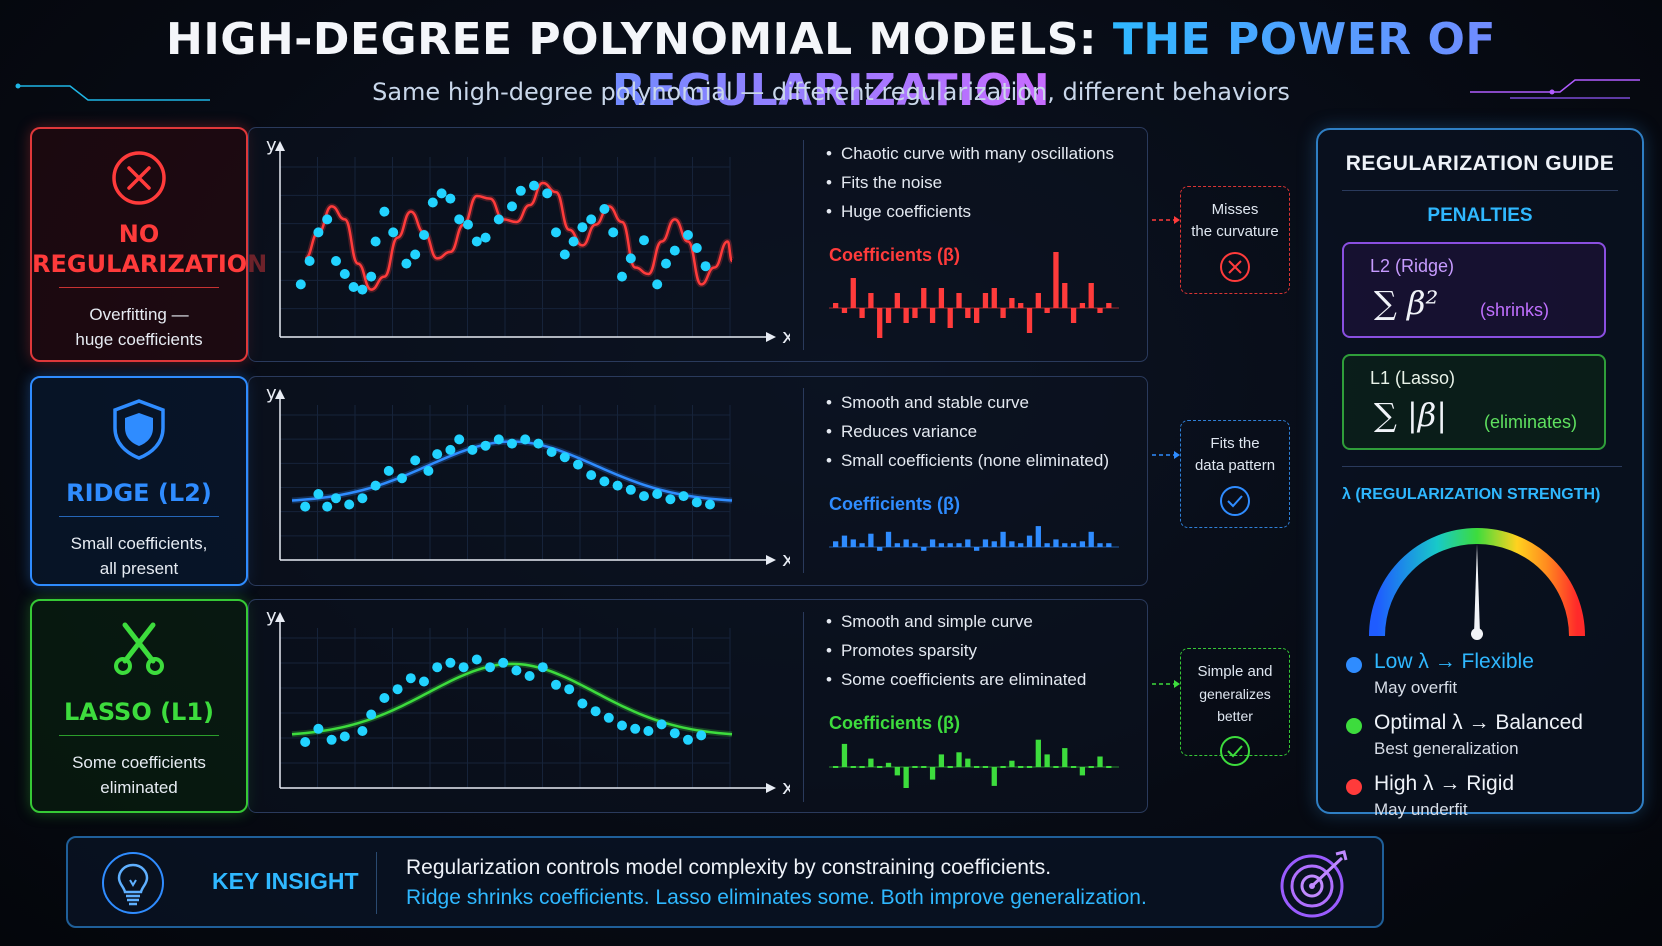 This screenshot has width=1662, height=946. Describe the element at coordinates (1235, 465) in the screenshot. I see `callout-line2: data pattern` at that location.